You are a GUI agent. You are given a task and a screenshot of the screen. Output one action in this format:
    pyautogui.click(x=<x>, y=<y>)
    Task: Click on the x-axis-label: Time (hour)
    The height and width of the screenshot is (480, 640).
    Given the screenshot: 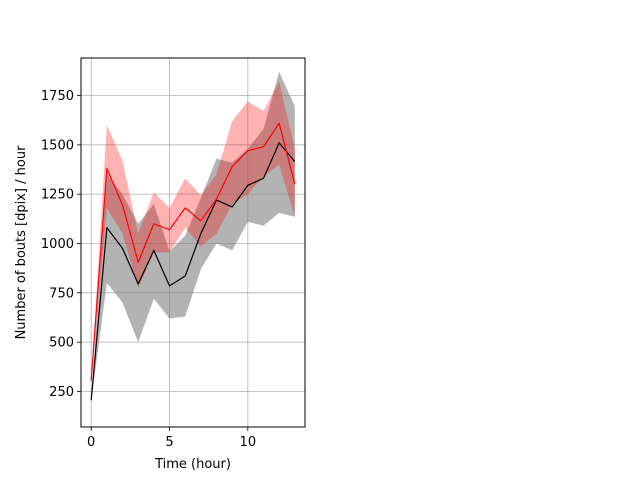 What is the action you would take?
    pyautogui.click(x=192, y=464)
    